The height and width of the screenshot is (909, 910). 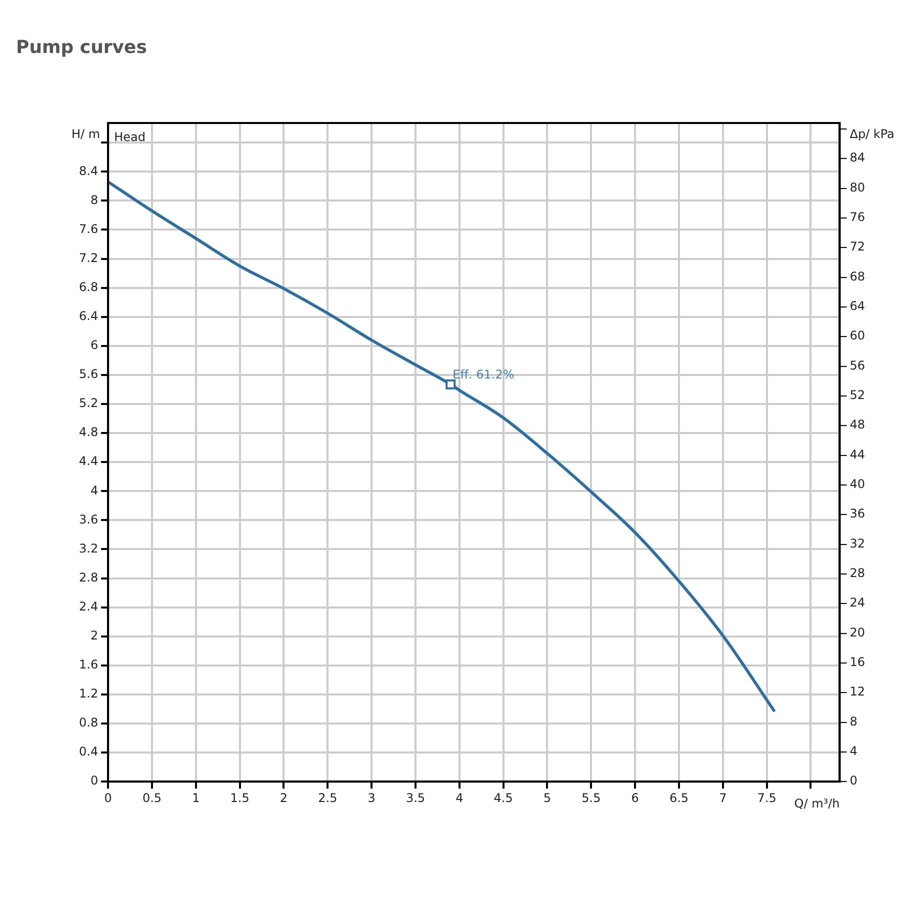 What do you see at coordinates (88, 577) in the screenshot?
I see `y-tick-label: 2.8` at bounding box center [88, 577].